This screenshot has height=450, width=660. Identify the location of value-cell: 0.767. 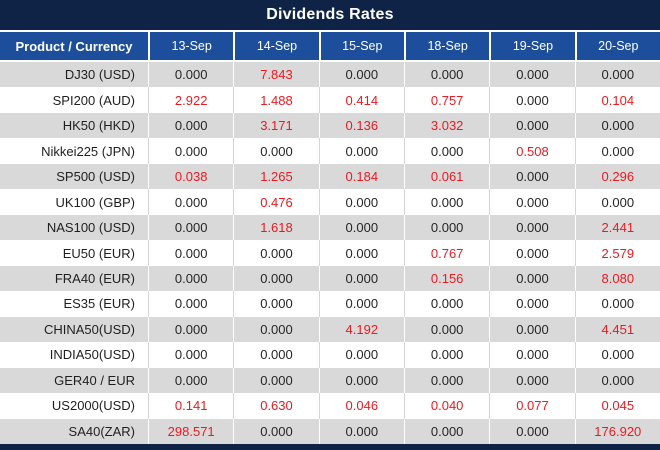
(446, 253).